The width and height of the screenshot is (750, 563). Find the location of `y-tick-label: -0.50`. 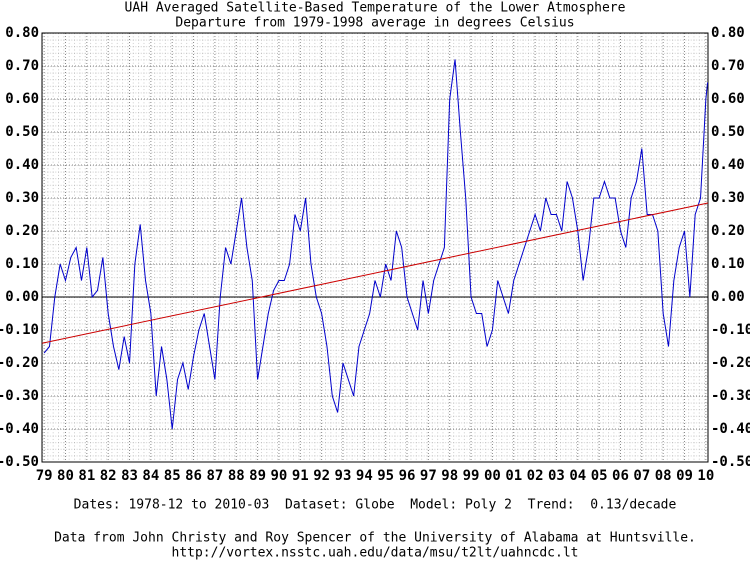

y-tick-label: -0.50 is located at coordinates (19, 462).